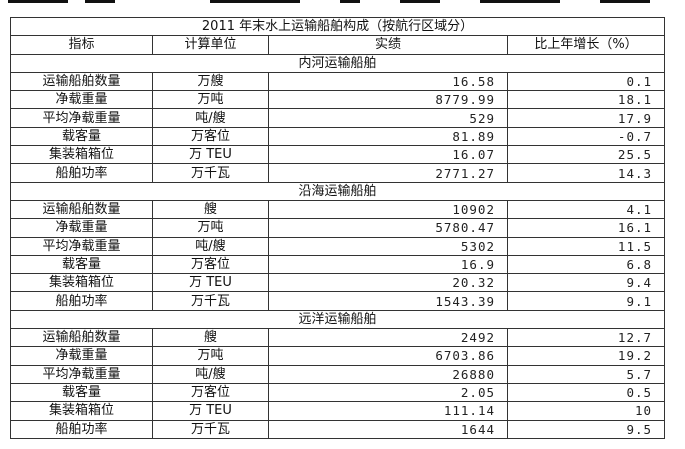  I want to click on actual-cell: 81.89, so click(388, 136).